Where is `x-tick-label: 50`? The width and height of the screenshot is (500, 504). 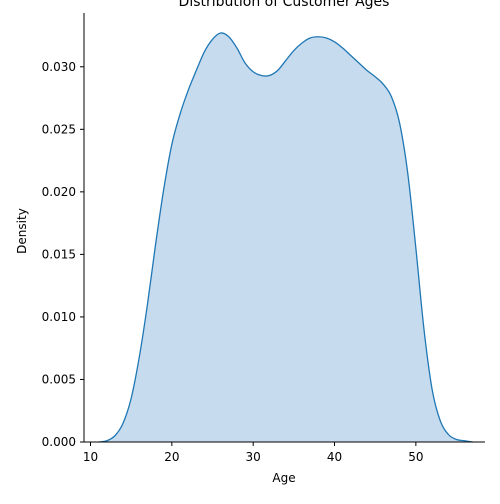
x-tick-label: 50 is located at coordinates (415, 457).